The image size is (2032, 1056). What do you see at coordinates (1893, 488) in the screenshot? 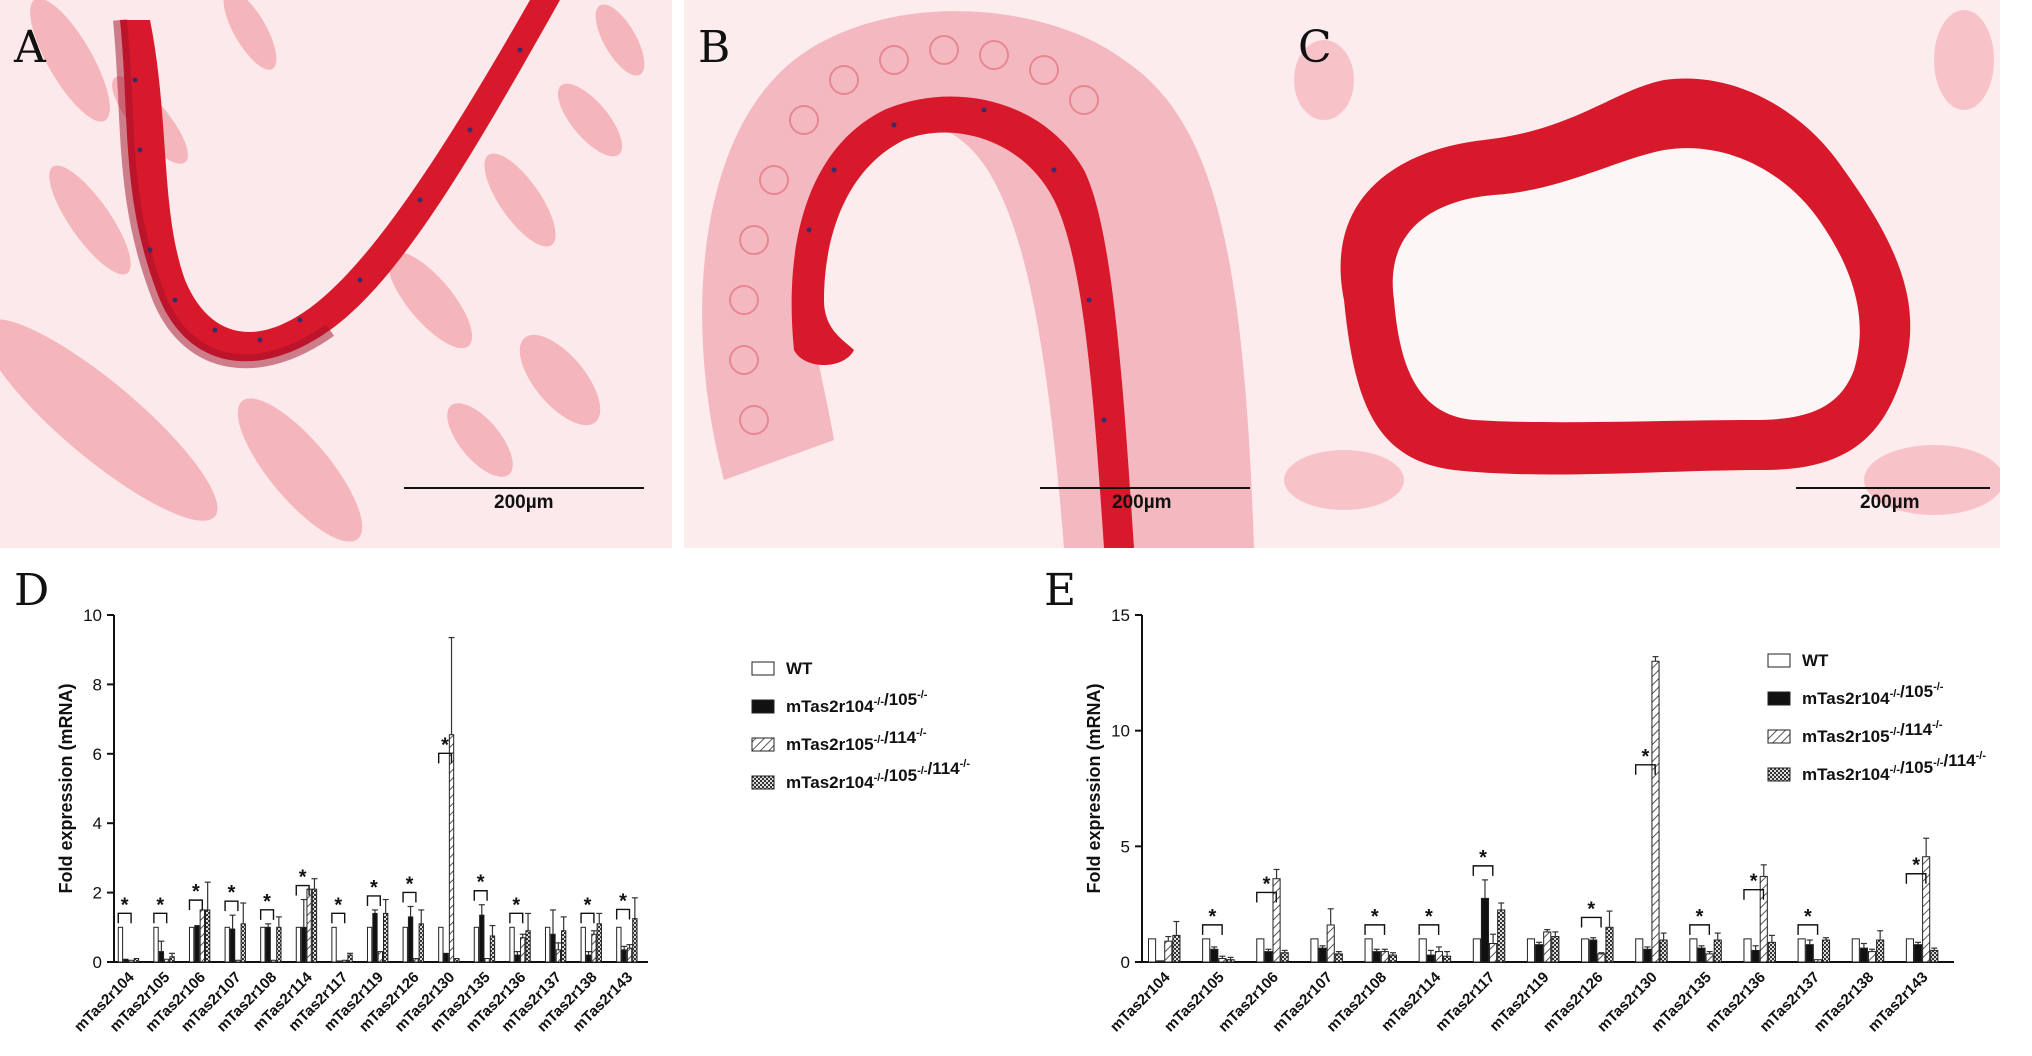
I see `scale-bar-c` at bounding box center [1893, 488].